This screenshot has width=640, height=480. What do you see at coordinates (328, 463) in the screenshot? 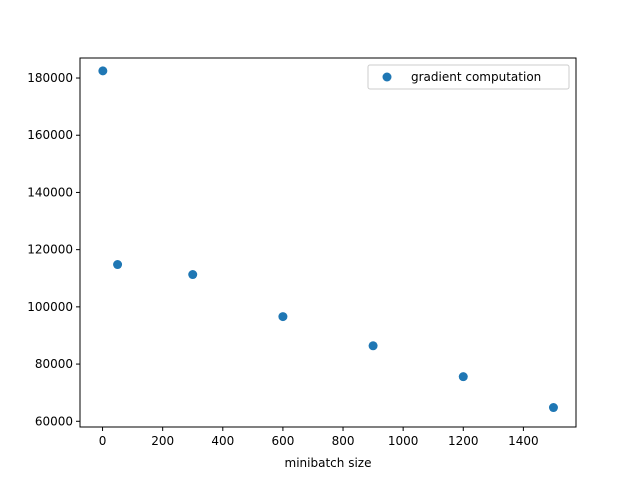
I see `x-axis-label: minibatch size` at bounding box center [328, 463].